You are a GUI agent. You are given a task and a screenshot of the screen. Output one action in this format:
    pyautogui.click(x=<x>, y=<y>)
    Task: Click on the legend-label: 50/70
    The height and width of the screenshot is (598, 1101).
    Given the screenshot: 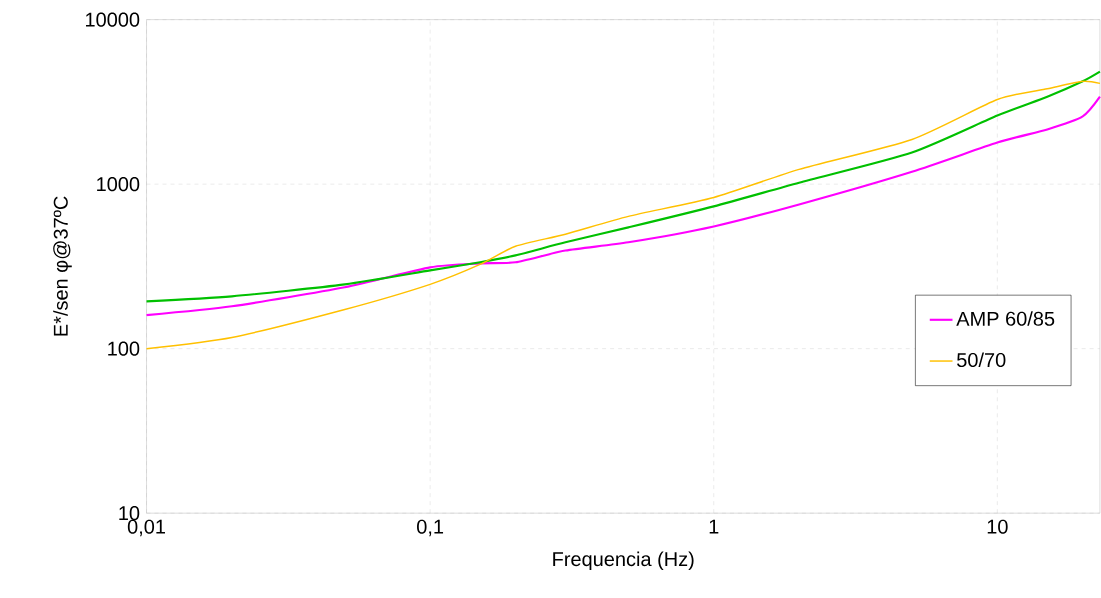 What is the action you would take?
    pyautogui.click(x=981, y=359)
    